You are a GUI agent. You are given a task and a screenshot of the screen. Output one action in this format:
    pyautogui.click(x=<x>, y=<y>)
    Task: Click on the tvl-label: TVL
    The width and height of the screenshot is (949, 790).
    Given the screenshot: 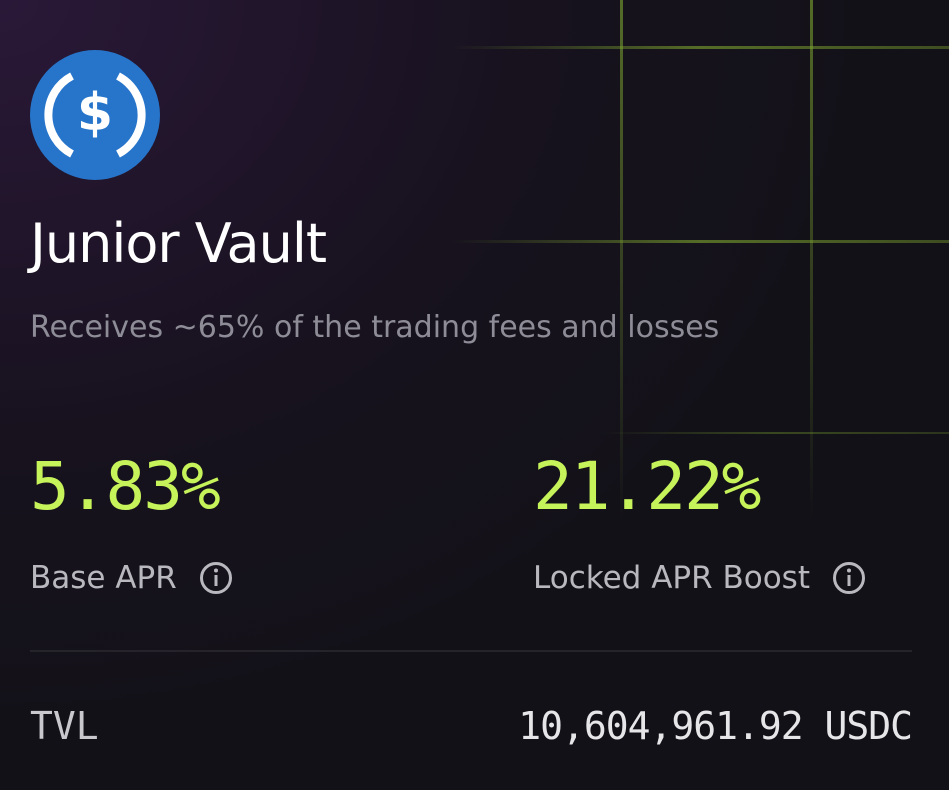 What is the action you would take?
    pyautogui.click(x=64, y=726)
    